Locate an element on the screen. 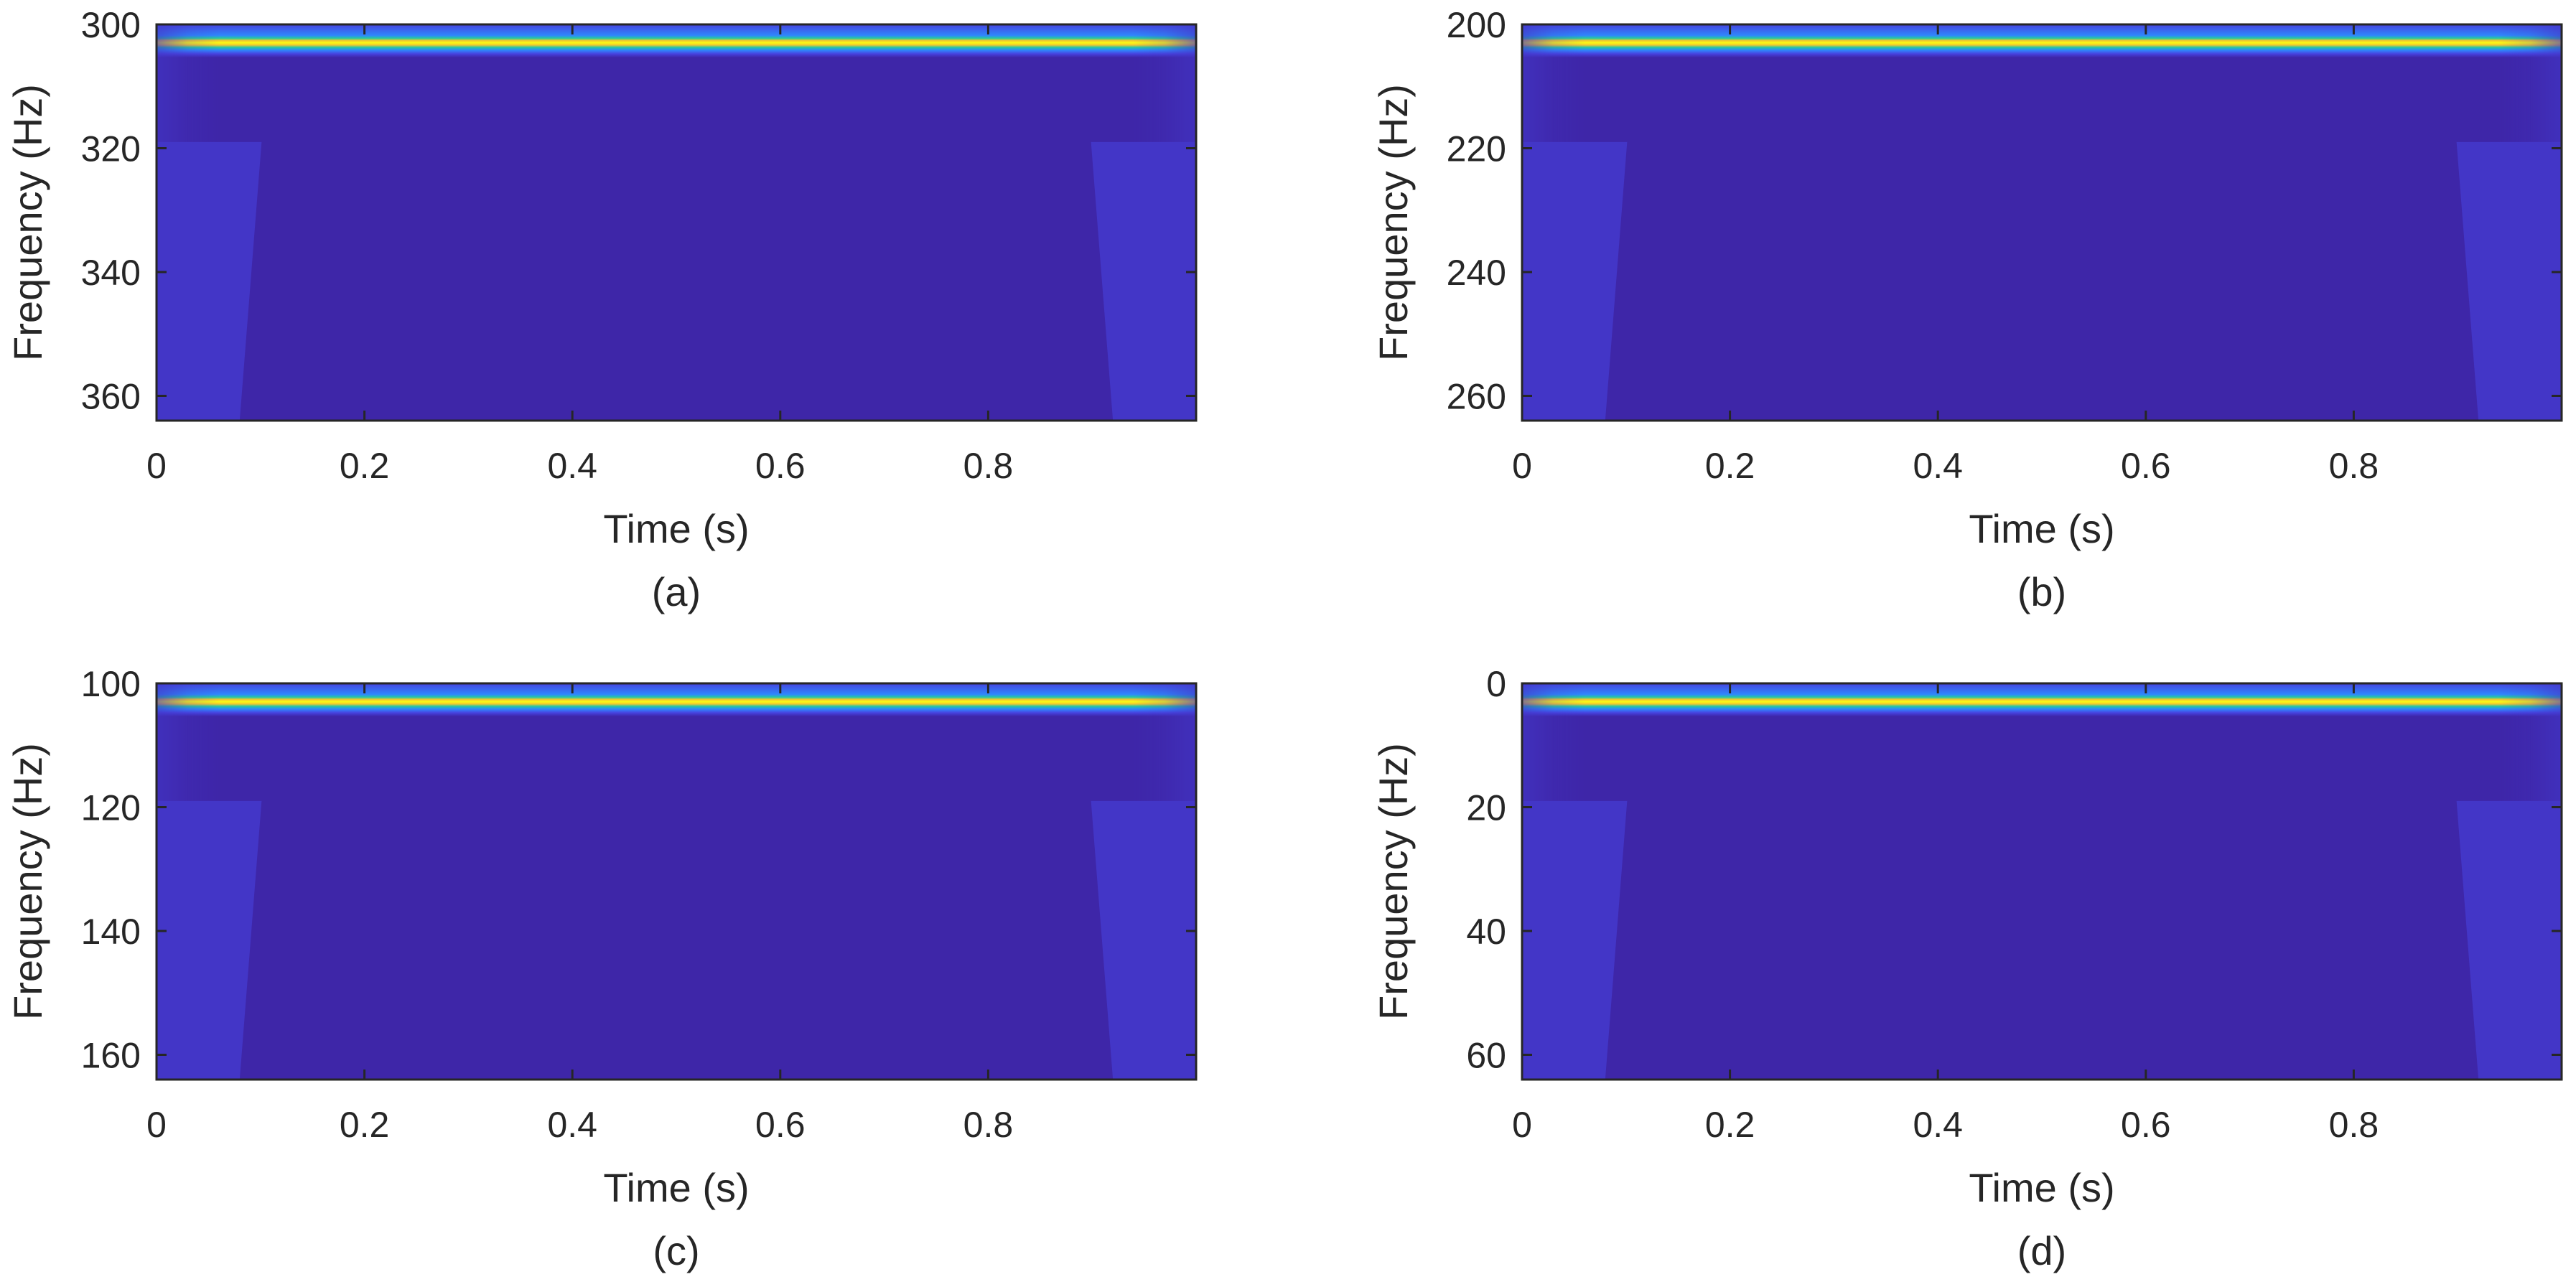  y-tick-label: 160 is located at coordinates (111, 1056).